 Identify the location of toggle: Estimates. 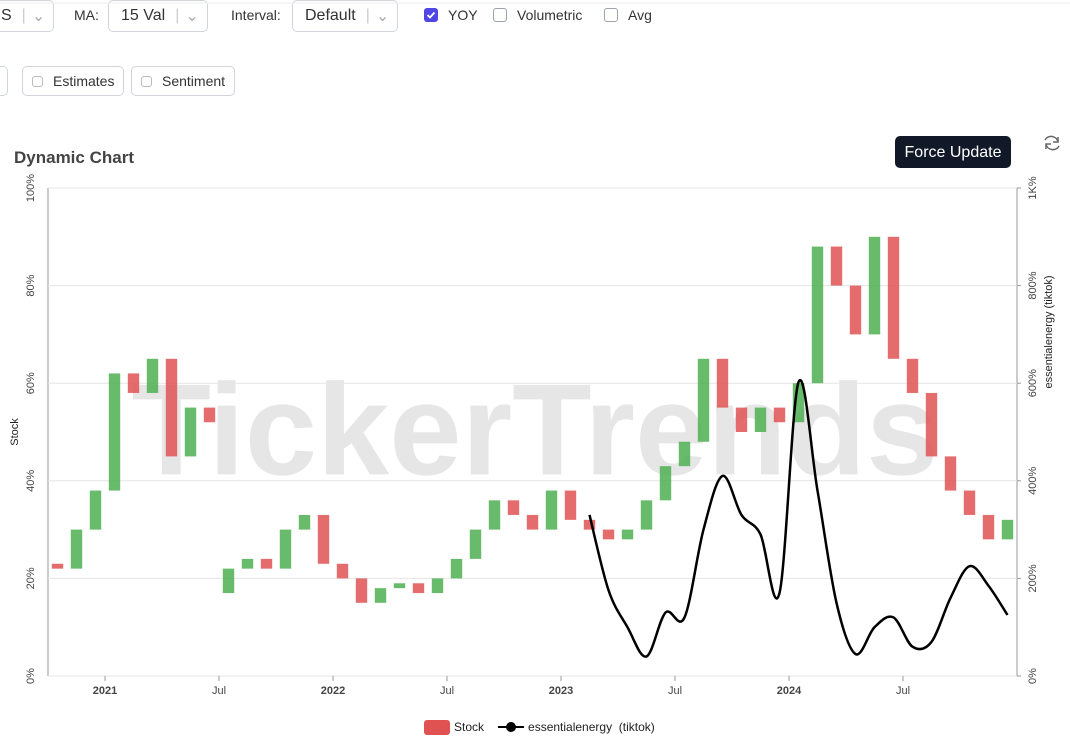
(73, 81).